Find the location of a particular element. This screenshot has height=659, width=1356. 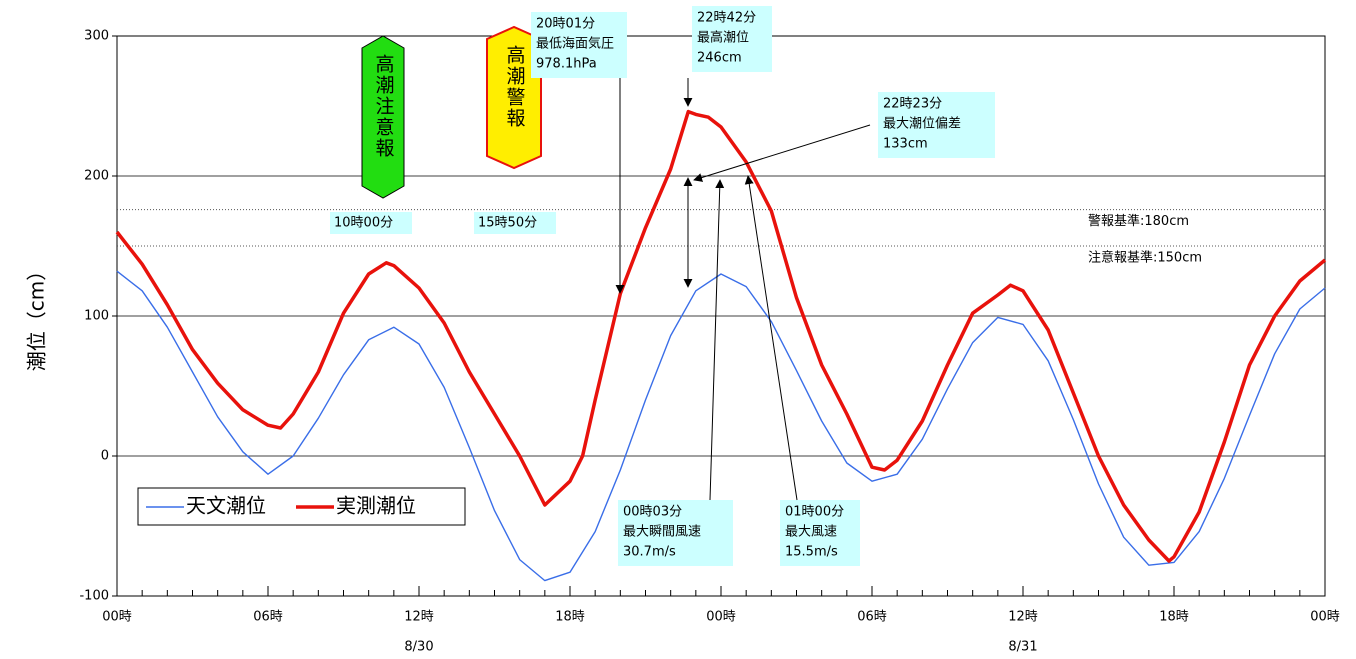

annotation-text: 133cm is located at coordinates (905, 144).